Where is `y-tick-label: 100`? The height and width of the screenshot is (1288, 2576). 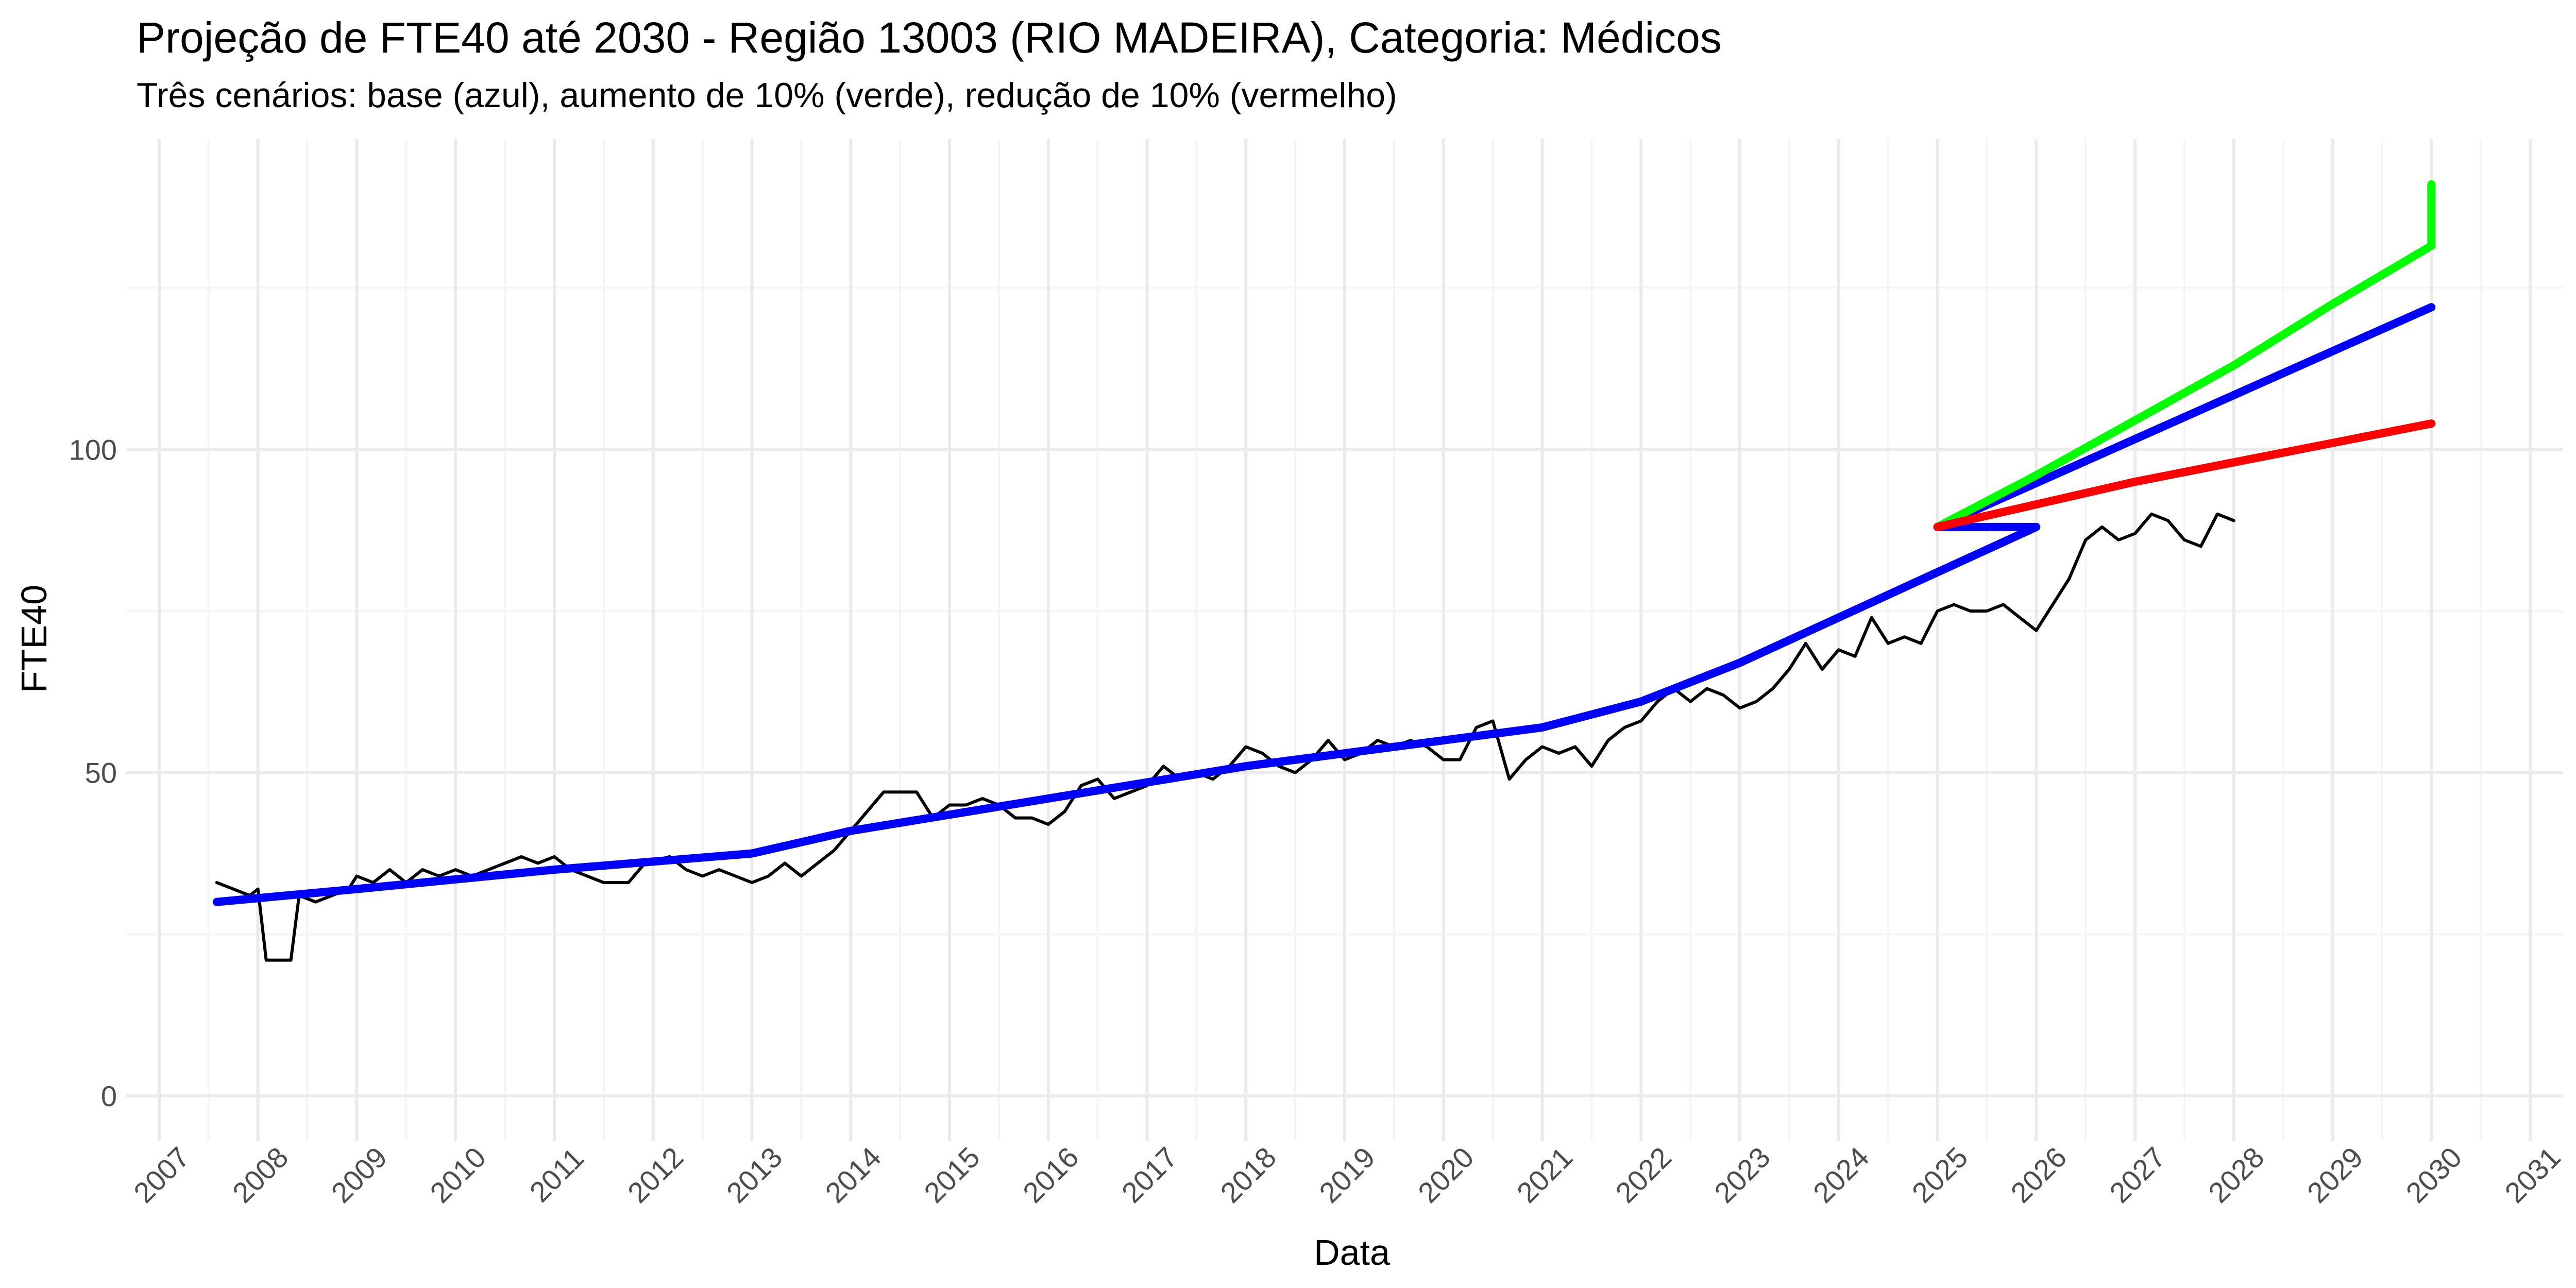
y-tick-label: 100 is located at coordinates (93, 449).